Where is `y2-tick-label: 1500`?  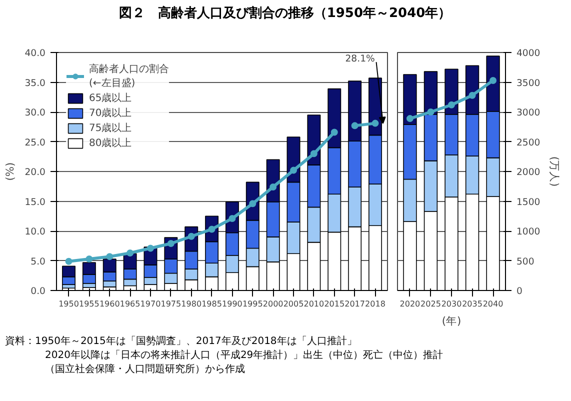 y2-tick-label: 1500 is located at coordinates (528, 202).